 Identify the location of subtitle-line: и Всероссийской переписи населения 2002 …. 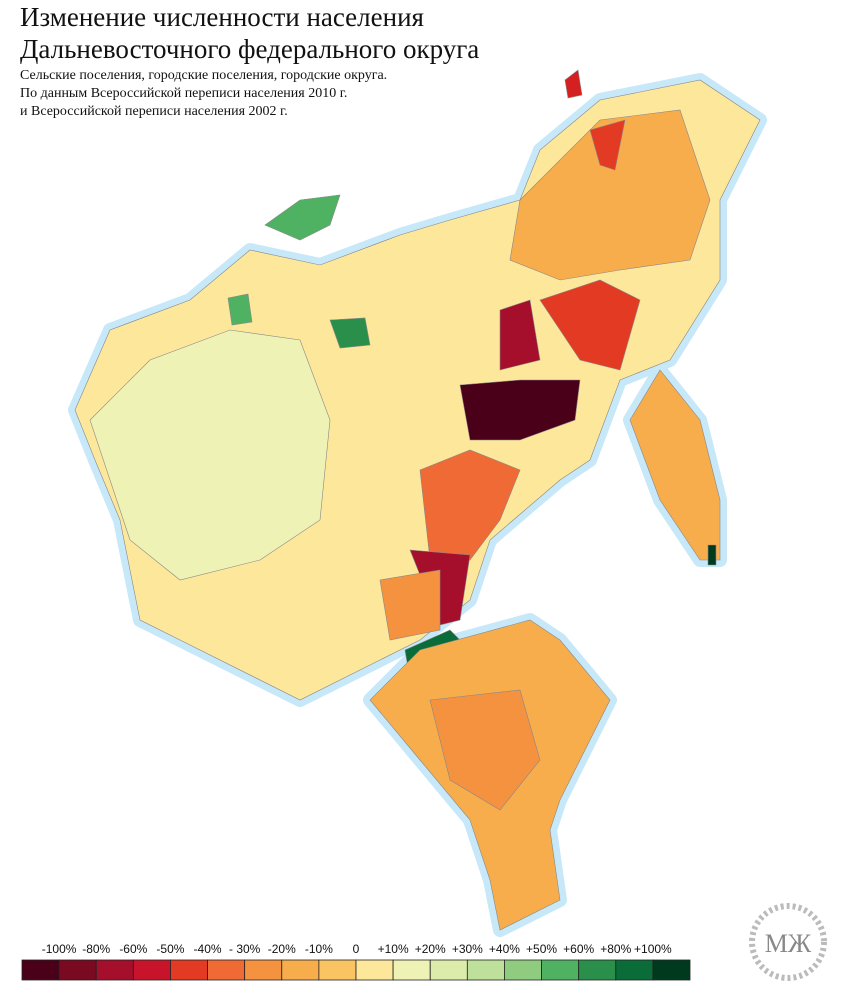
(154, 111).